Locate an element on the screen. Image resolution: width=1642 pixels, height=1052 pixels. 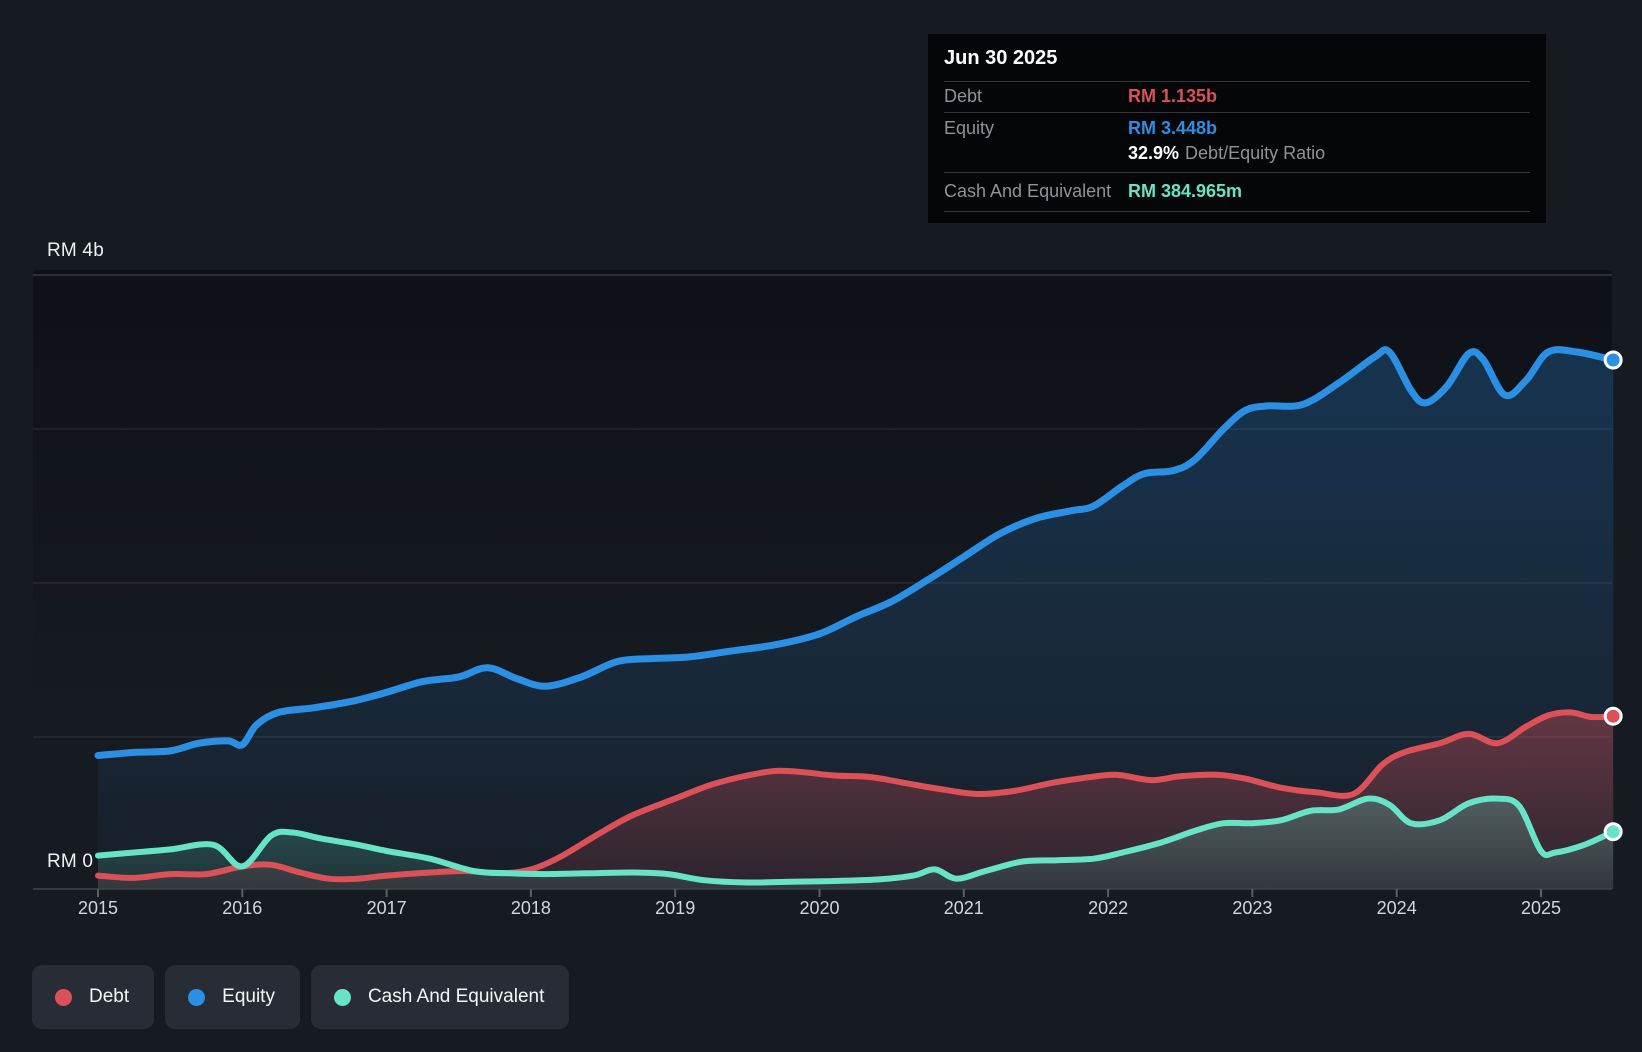
tooltip-ratio: 32.9% Debt/Equity Ratio is located at coordinates (1226, 153).